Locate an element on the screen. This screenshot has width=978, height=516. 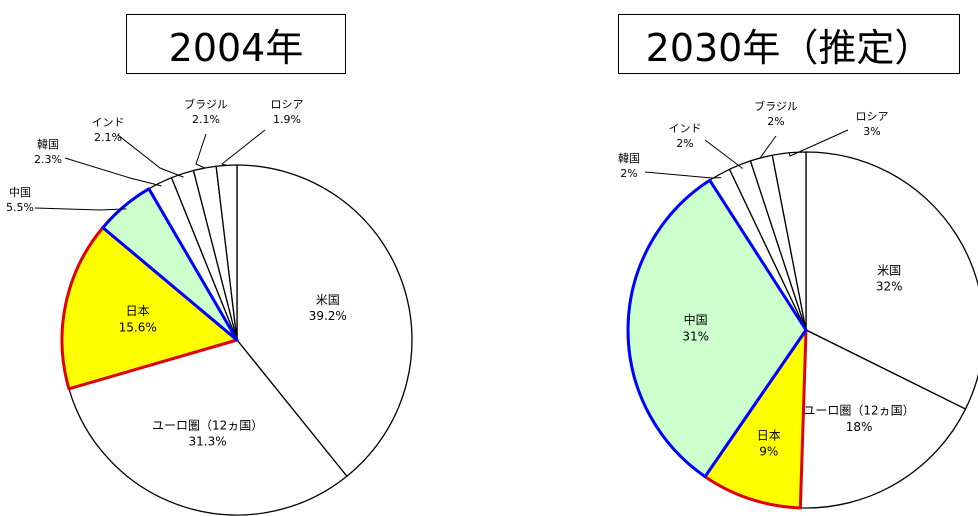
slice-label-0-7: ロシア 1.9% is located at coordinates (287, 112).